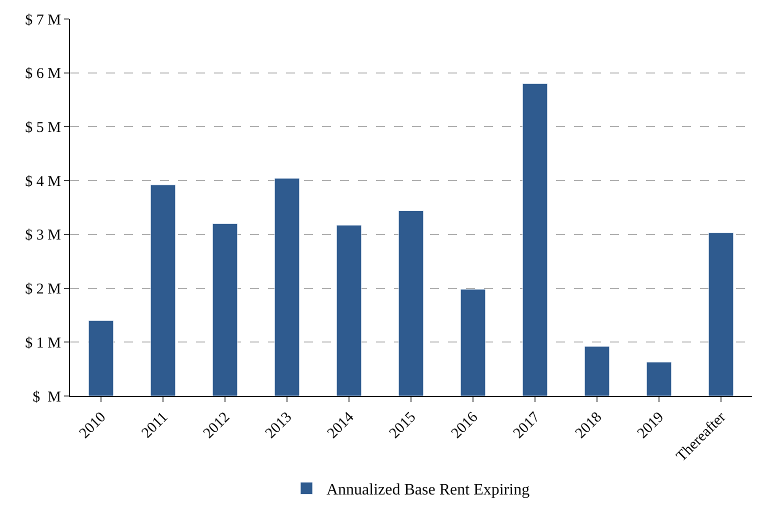 Image resolution: width=767 pixels, height=517 pixels. Describe the element at coordinates (43, 74) in the screenshot. I see `y-tick-label: $ 6 M` at that location.